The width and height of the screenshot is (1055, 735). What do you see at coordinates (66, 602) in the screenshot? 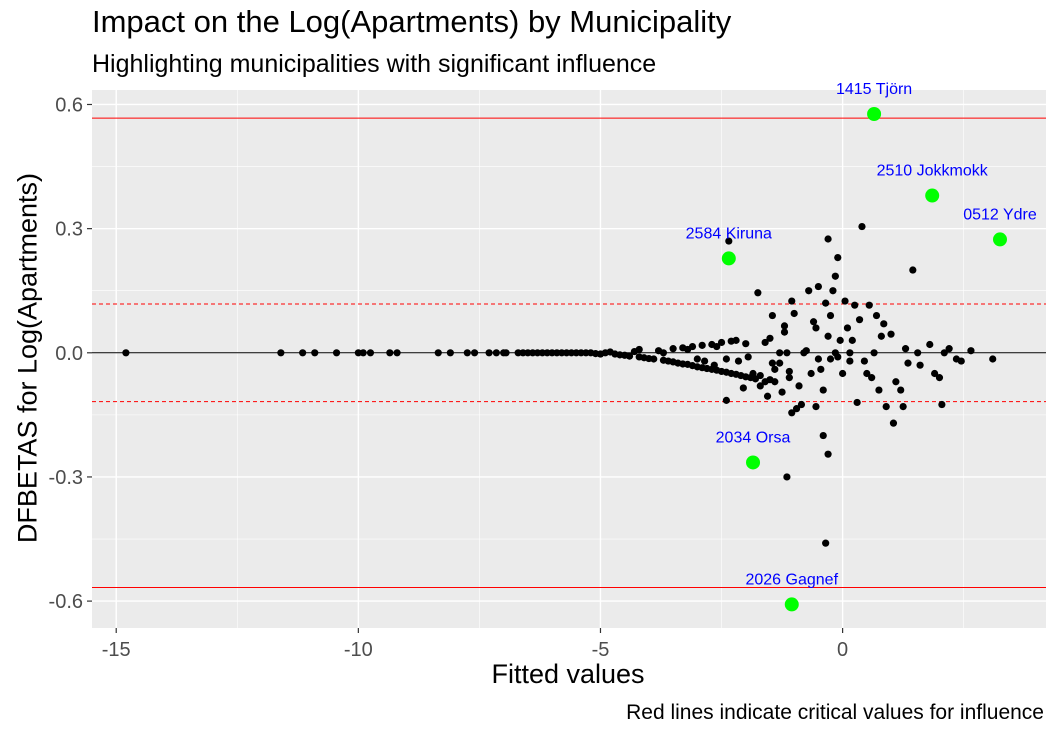
I see `y-tick-label: -0.6` at bounding box center [66, 602].